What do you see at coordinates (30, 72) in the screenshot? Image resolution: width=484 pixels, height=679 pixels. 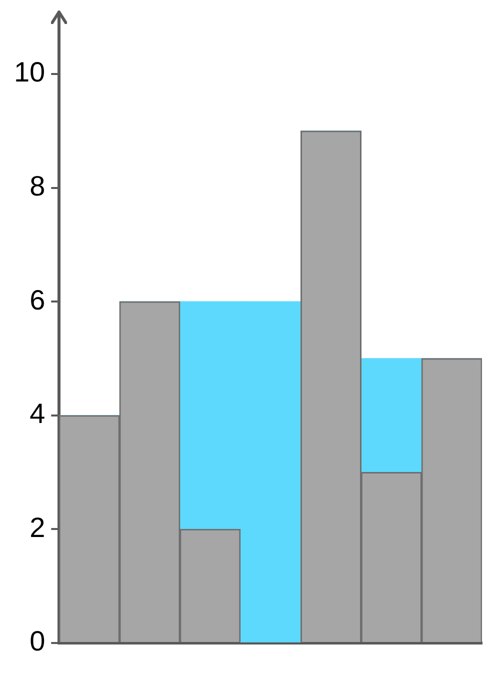 I see `y-tick-label: 10` at bounding box center [30, 72].